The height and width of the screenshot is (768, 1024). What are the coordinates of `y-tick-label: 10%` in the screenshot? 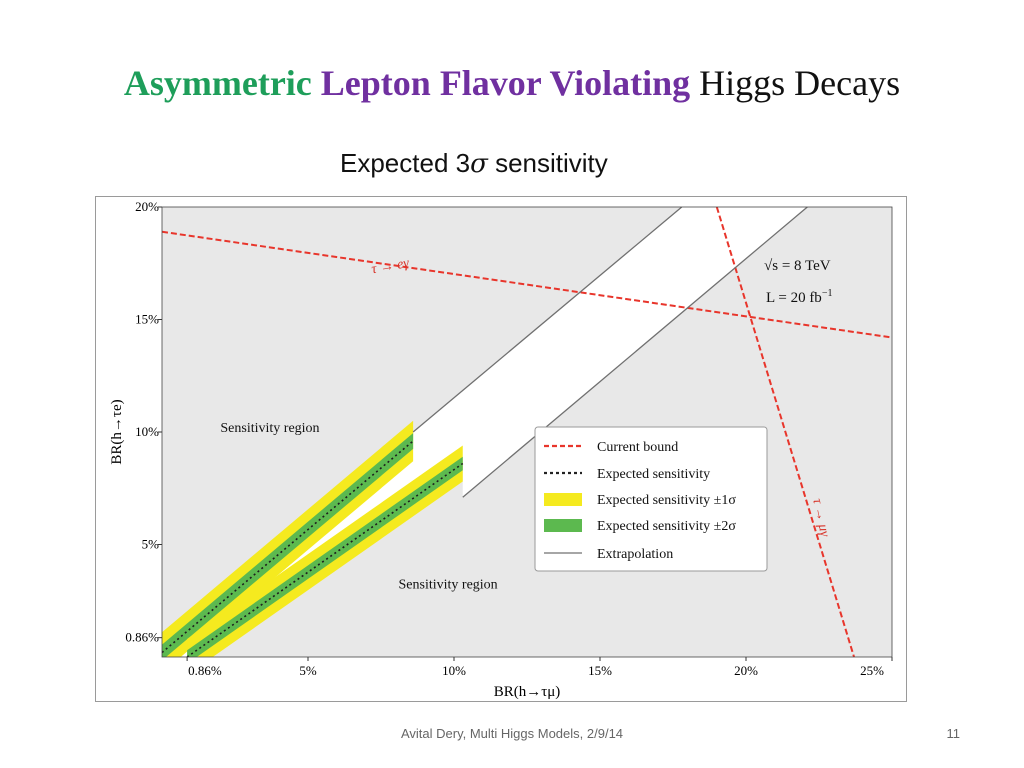 It's located at (147, 431).